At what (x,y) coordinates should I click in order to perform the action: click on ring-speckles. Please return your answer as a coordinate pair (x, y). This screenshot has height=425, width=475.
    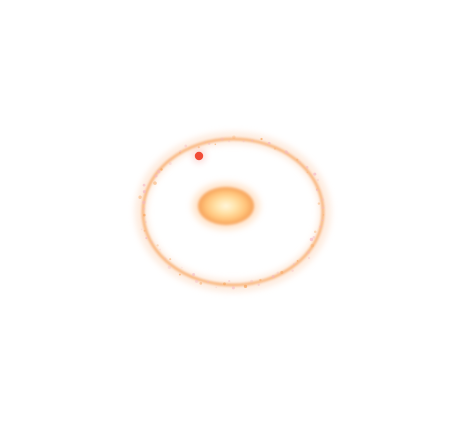
    Looking at the image, I should click on (231, 212).